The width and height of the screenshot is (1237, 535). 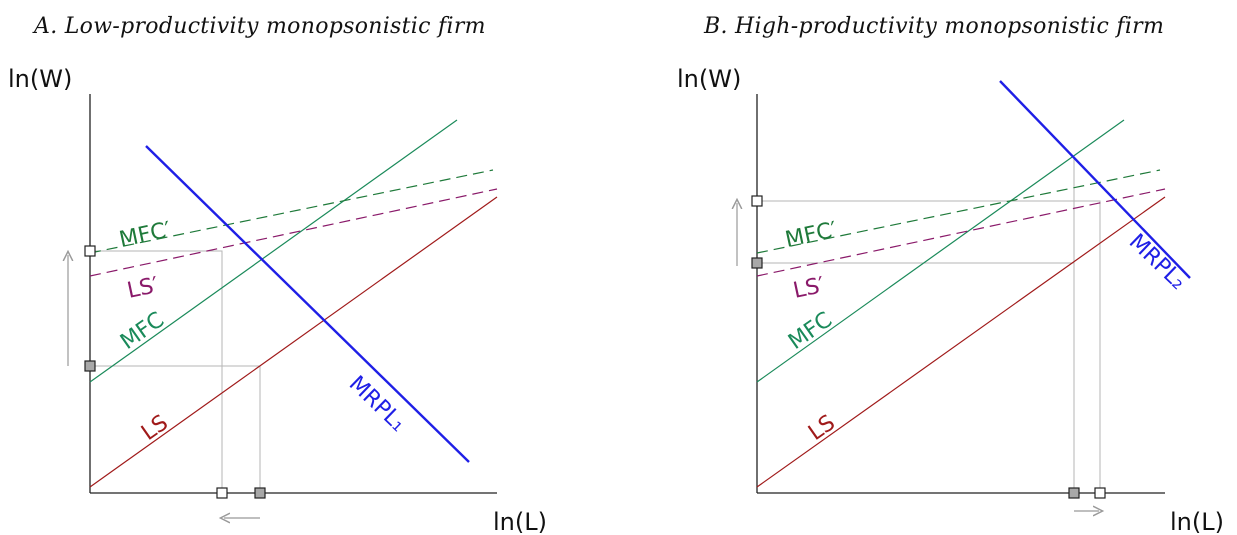 I want to click on panel-b-title: B. High-productivity monopsonistic firm, so click(x=934, y=26).